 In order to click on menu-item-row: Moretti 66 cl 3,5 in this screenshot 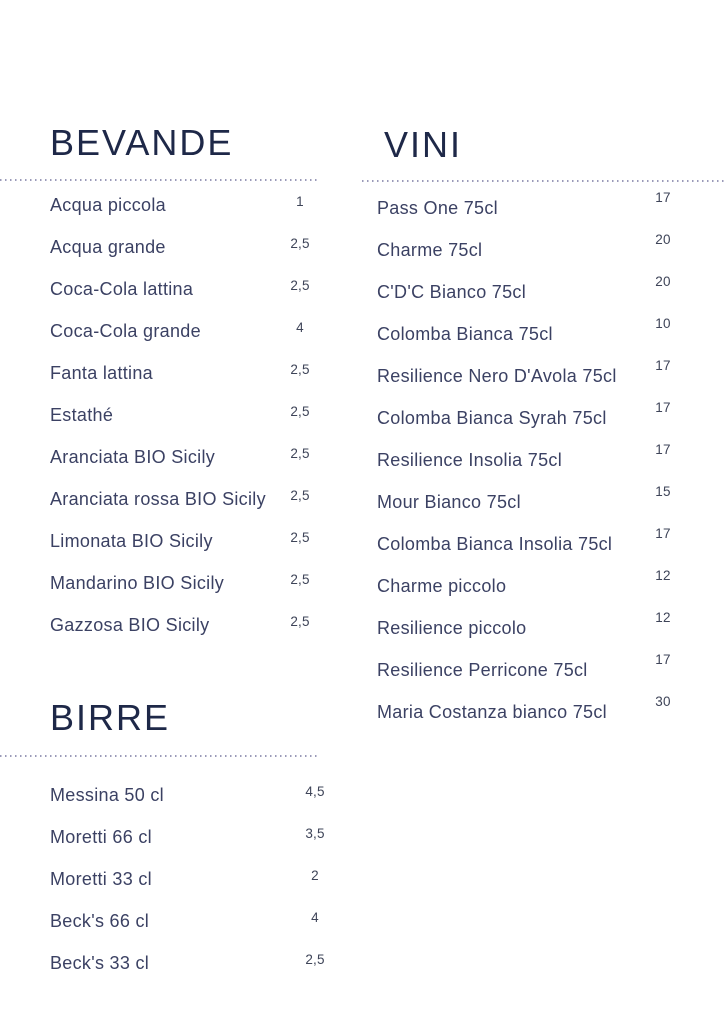, I will do `click(187, 847)`.